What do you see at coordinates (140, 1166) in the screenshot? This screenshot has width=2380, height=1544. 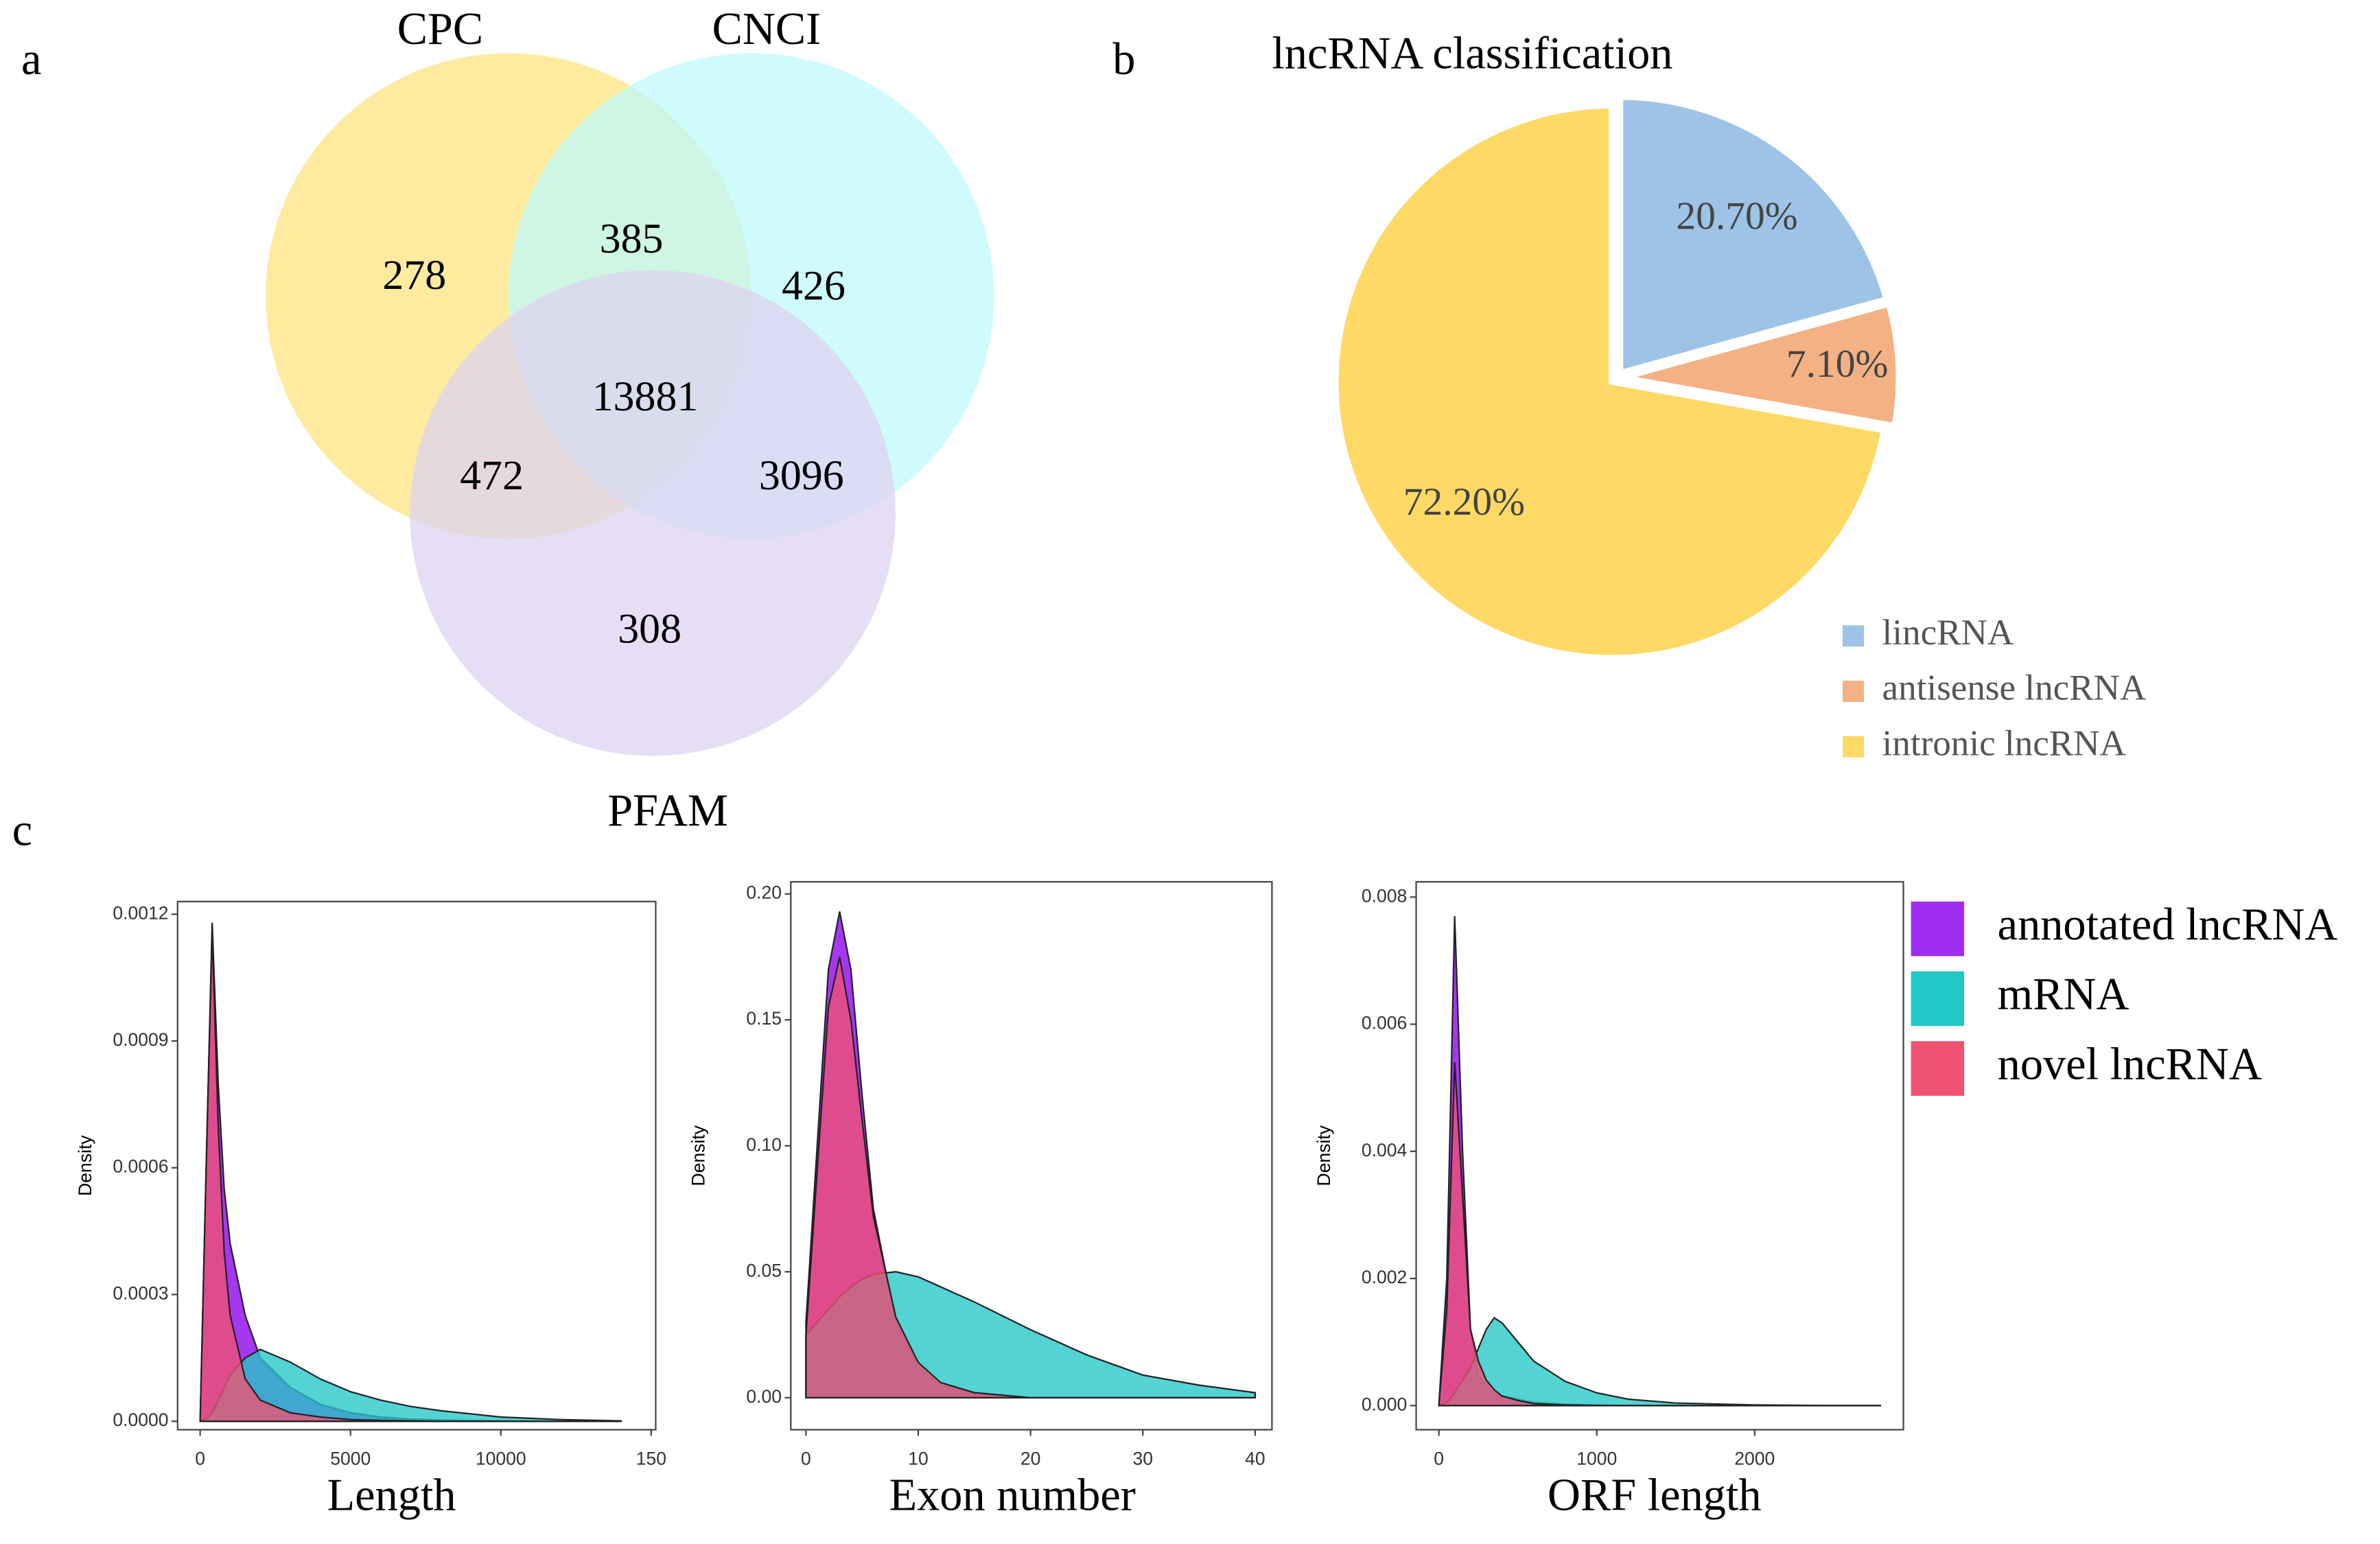 I see `y-tick-label: 0.0006` at bounding box center [140, 1166].